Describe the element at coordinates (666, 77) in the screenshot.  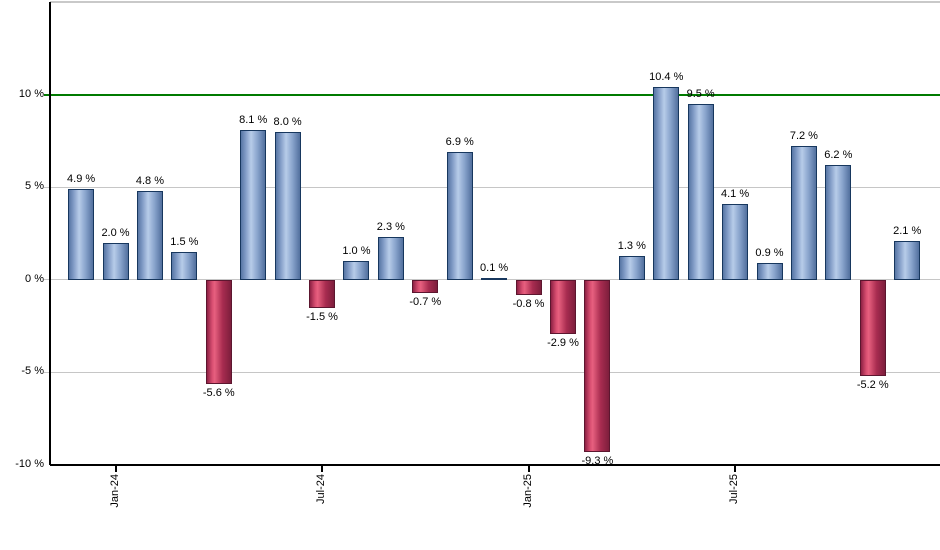
I see `bar-value-label: 10.4 %` at that location.